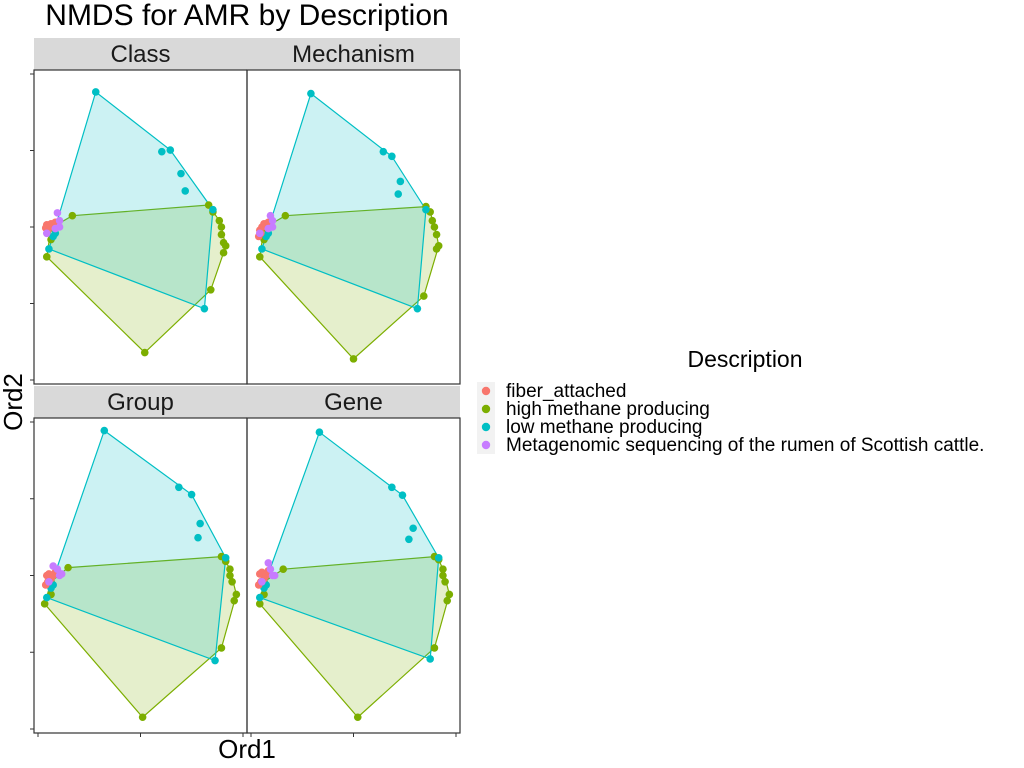 Image resolution: width=1024 pixels, height=768 pixels. What do you see at coordinates (353, 402) in the screenshot?
I see `facet-strip-label: Gene` at bounding box center [353, 402].